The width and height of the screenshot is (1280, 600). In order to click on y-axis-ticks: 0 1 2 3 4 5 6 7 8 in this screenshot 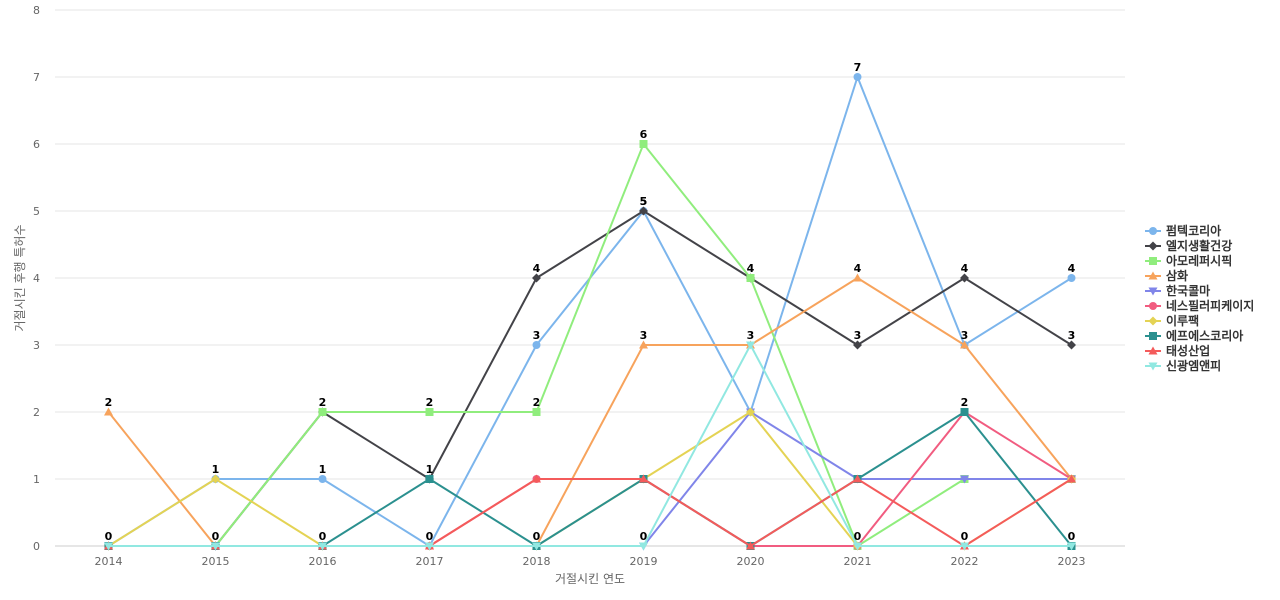, I will do `click(36, 278)`.